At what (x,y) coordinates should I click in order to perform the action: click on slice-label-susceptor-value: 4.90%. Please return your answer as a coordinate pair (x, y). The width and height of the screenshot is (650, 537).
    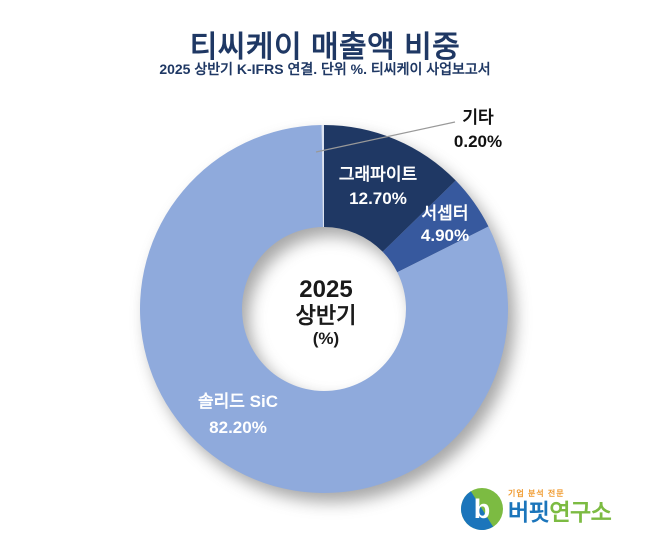
    Looking at the image, I should click on (445, 235).